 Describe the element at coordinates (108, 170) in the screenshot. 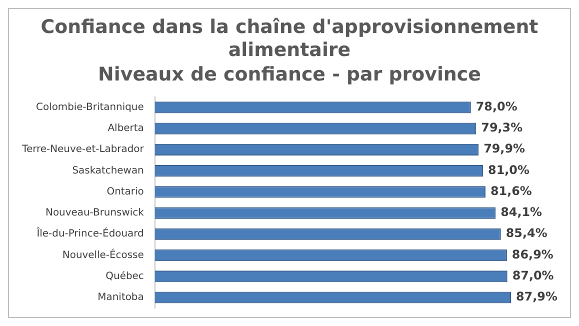

I see `y-tick-label: Saskatchewan` at that location.